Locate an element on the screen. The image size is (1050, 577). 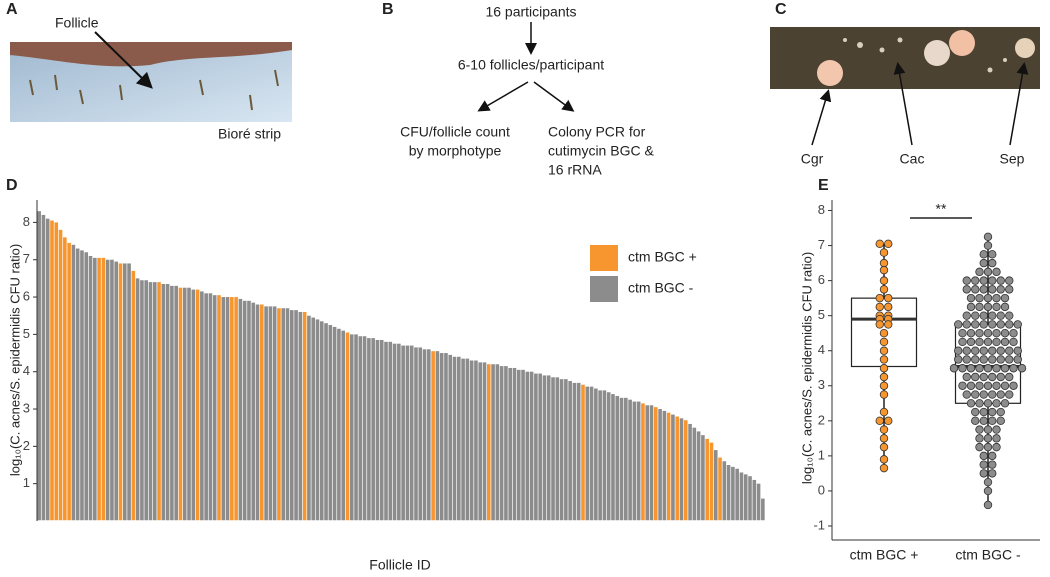
hairs is located at coordinates (154, 90).